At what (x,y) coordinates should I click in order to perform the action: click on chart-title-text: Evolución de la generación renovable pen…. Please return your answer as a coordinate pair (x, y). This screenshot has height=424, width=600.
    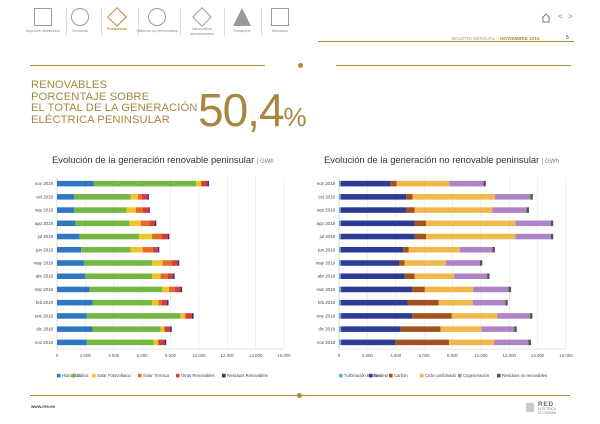
    Looking at the image, I should click on (153, 159).